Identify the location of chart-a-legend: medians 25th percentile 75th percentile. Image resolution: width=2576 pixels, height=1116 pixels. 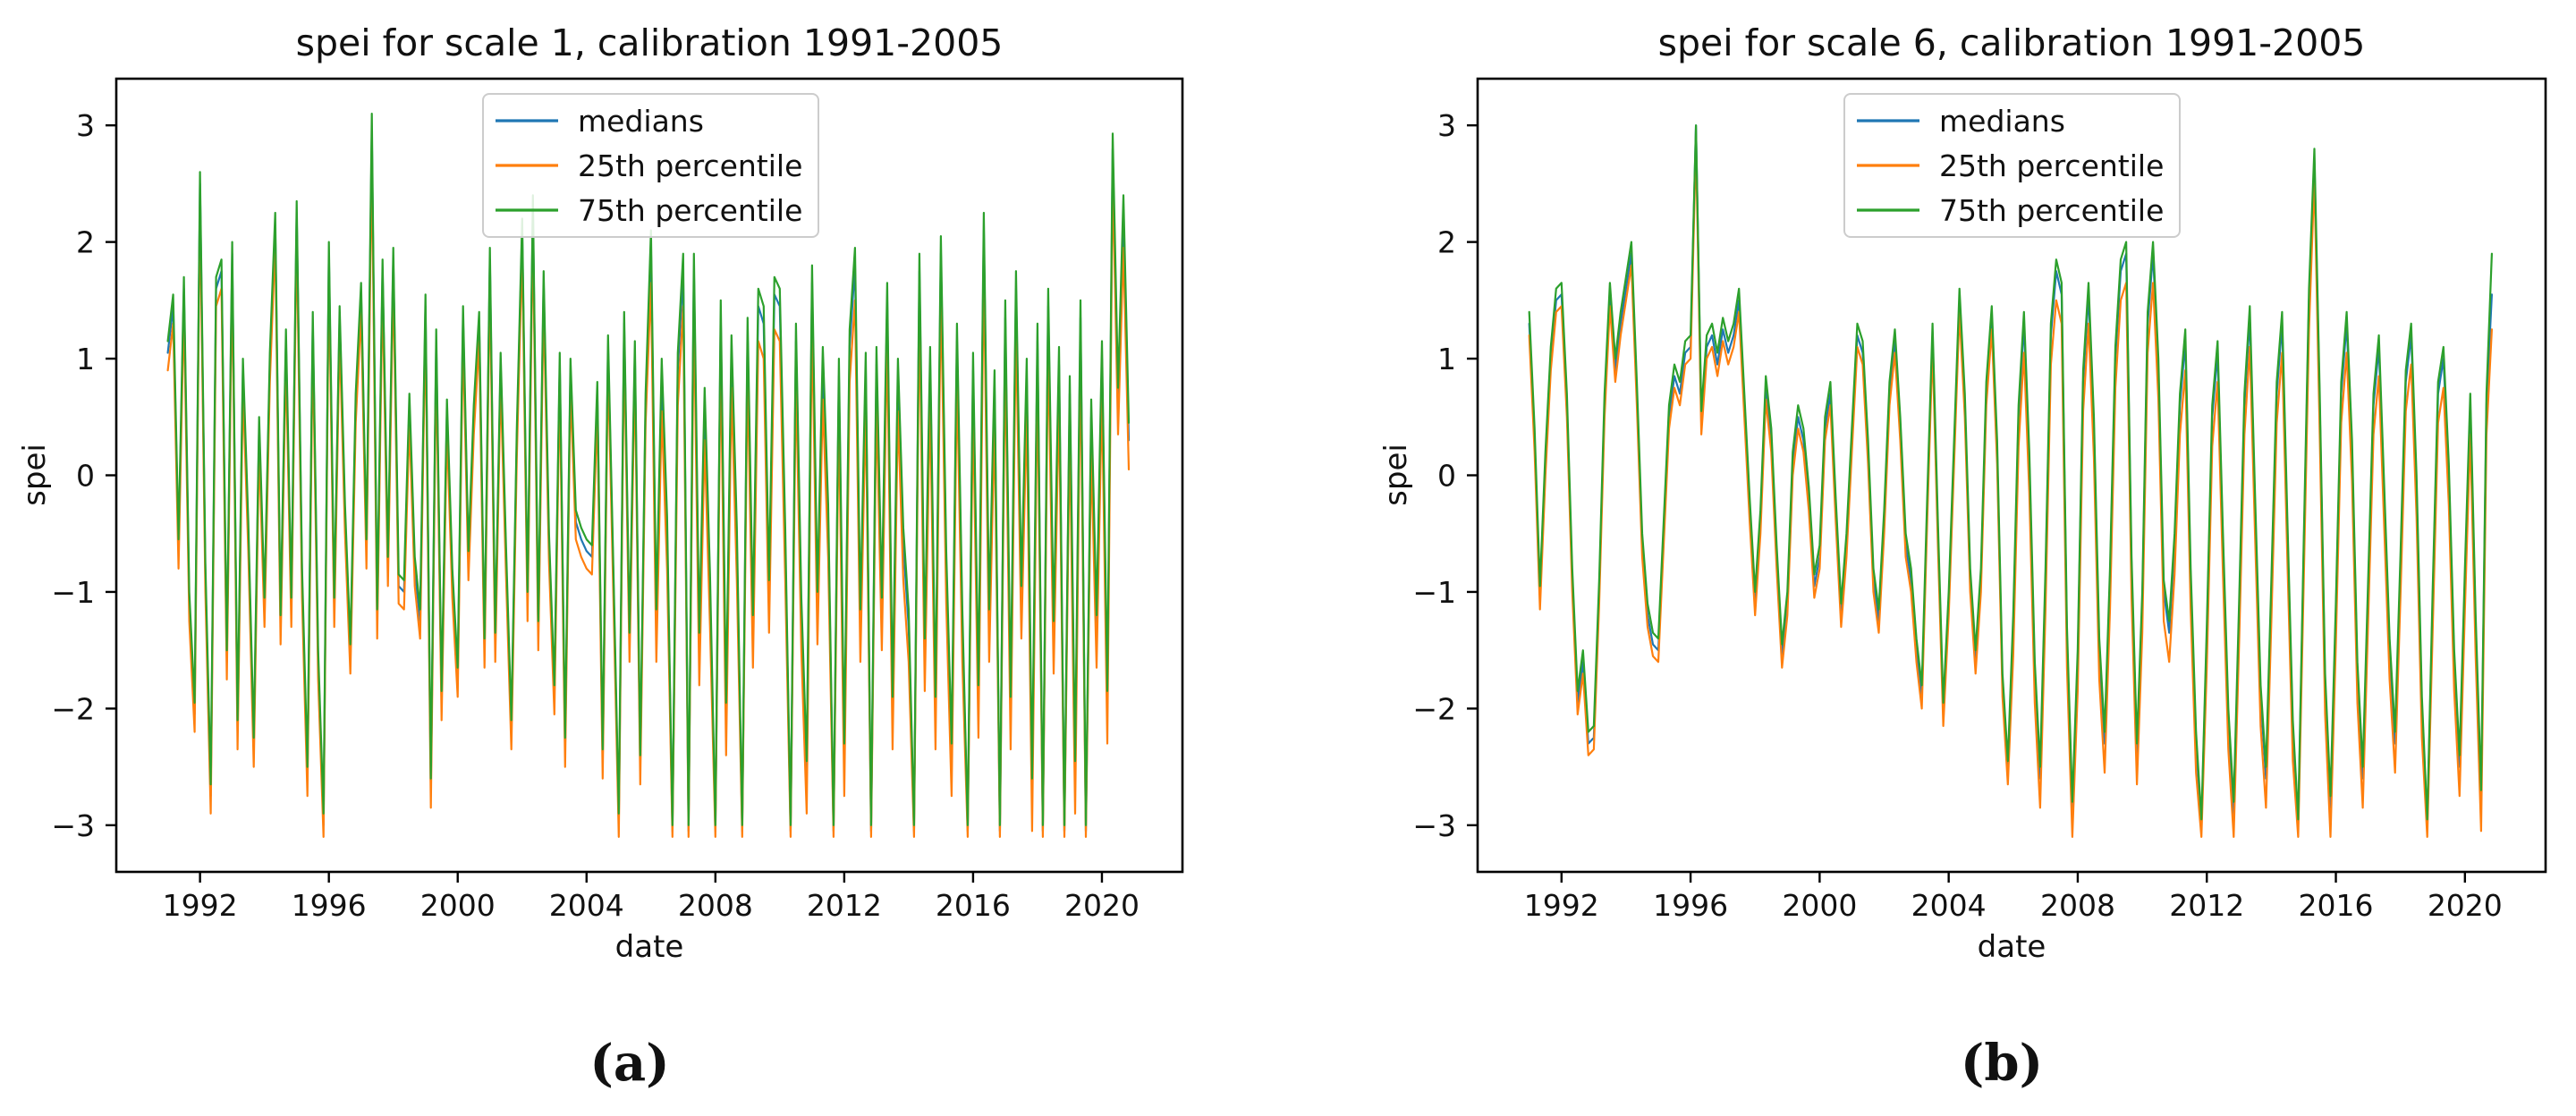
(650, 165).